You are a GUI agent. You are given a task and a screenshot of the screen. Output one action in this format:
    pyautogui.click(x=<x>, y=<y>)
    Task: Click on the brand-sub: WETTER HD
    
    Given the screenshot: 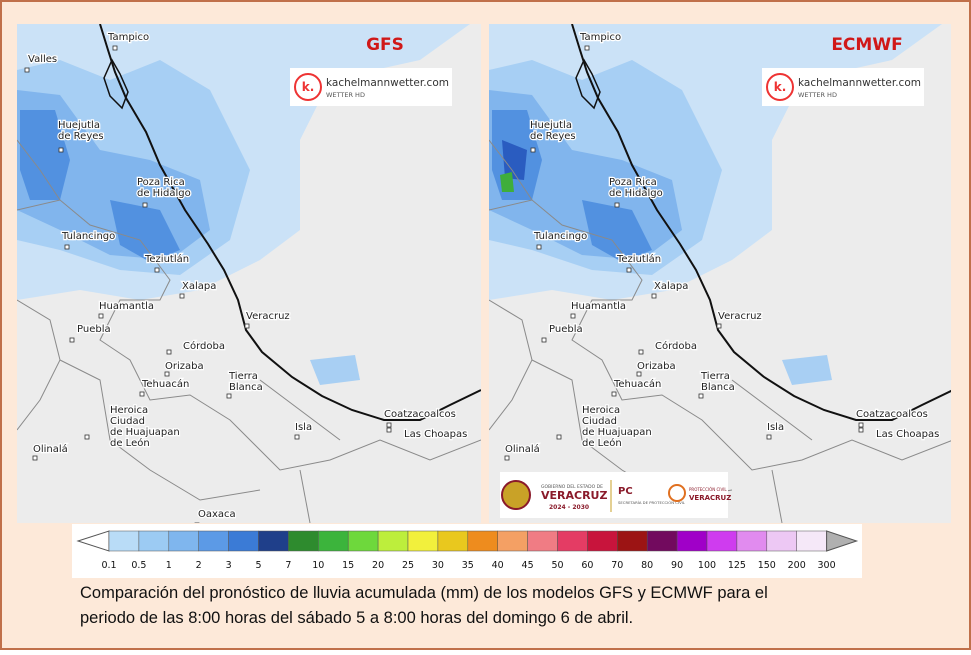 What is the action you would take?
    pyautogui.click(x=345, y=95)
    